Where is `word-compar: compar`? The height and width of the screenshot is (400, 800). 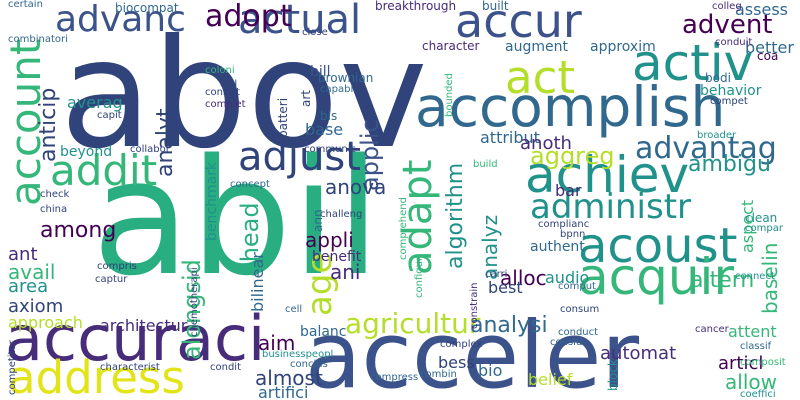
word-compar: compar is located at coordinates (764, 228).